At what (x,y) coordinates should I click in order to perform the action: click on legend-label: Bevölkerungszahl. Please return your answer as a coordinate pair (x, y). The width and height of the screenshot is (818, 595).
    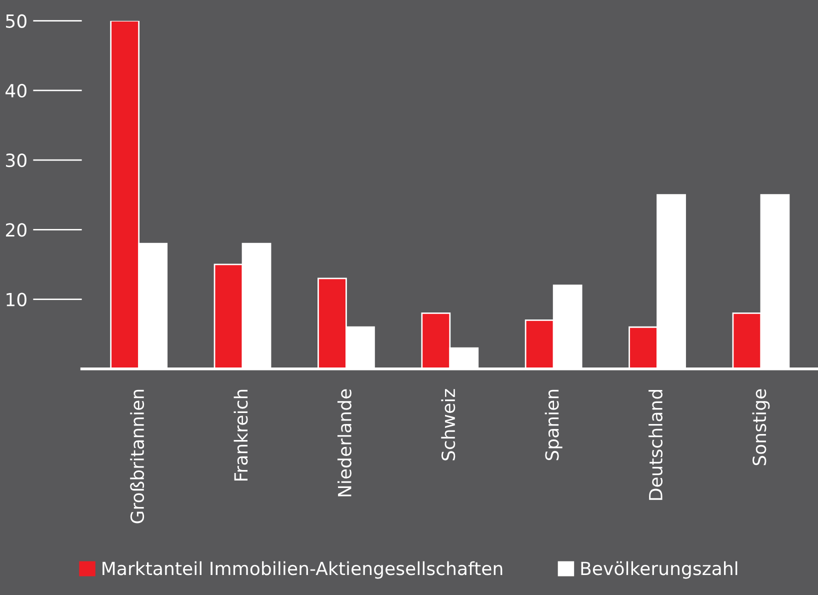
    Looking at the image, I should click on (659, 570).